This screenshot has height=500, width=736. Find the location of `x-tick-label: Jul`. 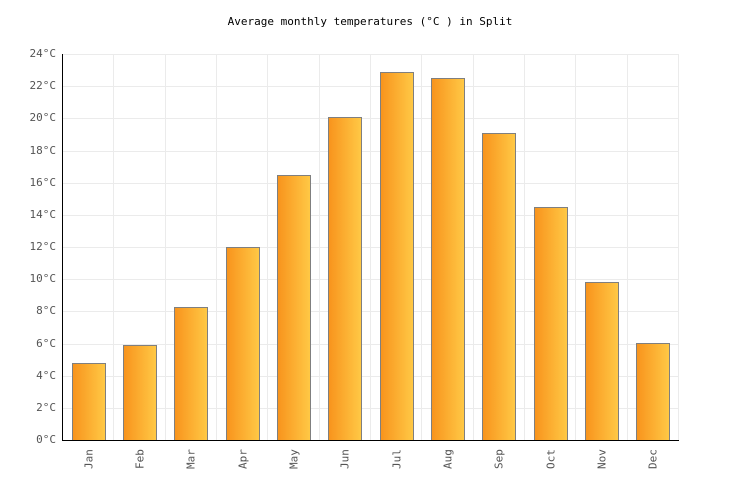

x-tick-label: Jul is located at coordinates (397, 459).